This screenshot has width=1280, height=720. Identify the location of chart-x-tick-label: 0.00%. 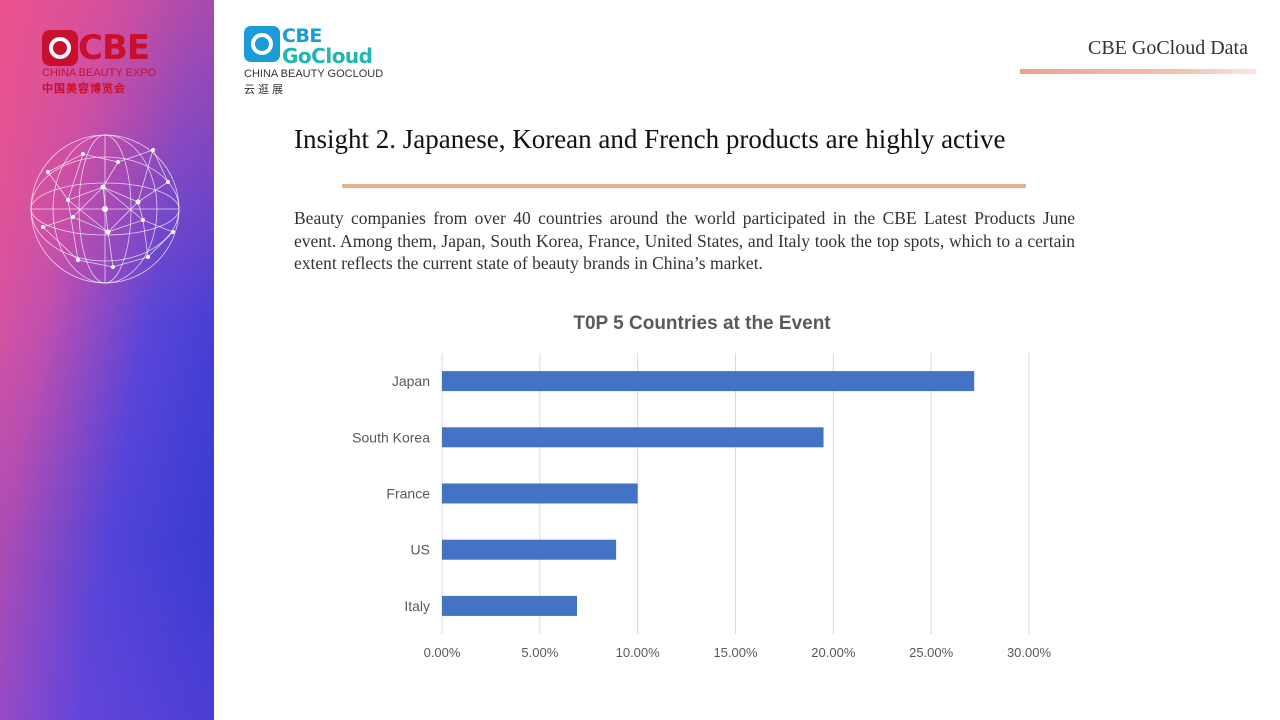
(442, 652).